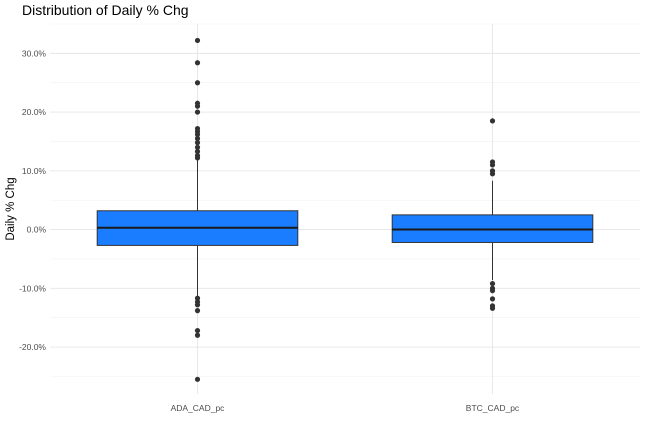  Describe the element at coordinates (34, 171) in the screenshot. I see `y-tick-label: 10.0%` at that location.